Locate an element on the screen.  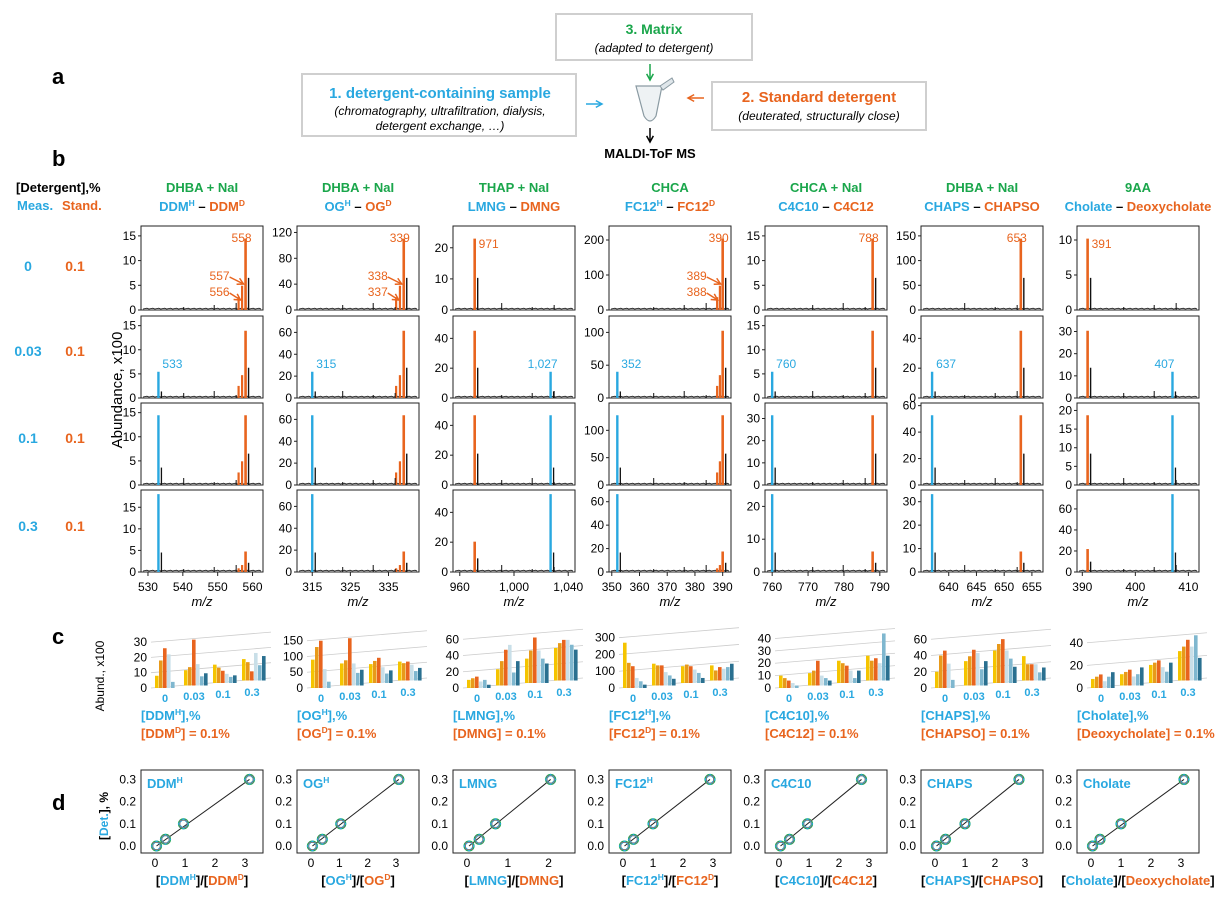
peak-annotation-1-0-0: 339 is located at coordinates (400, 238).